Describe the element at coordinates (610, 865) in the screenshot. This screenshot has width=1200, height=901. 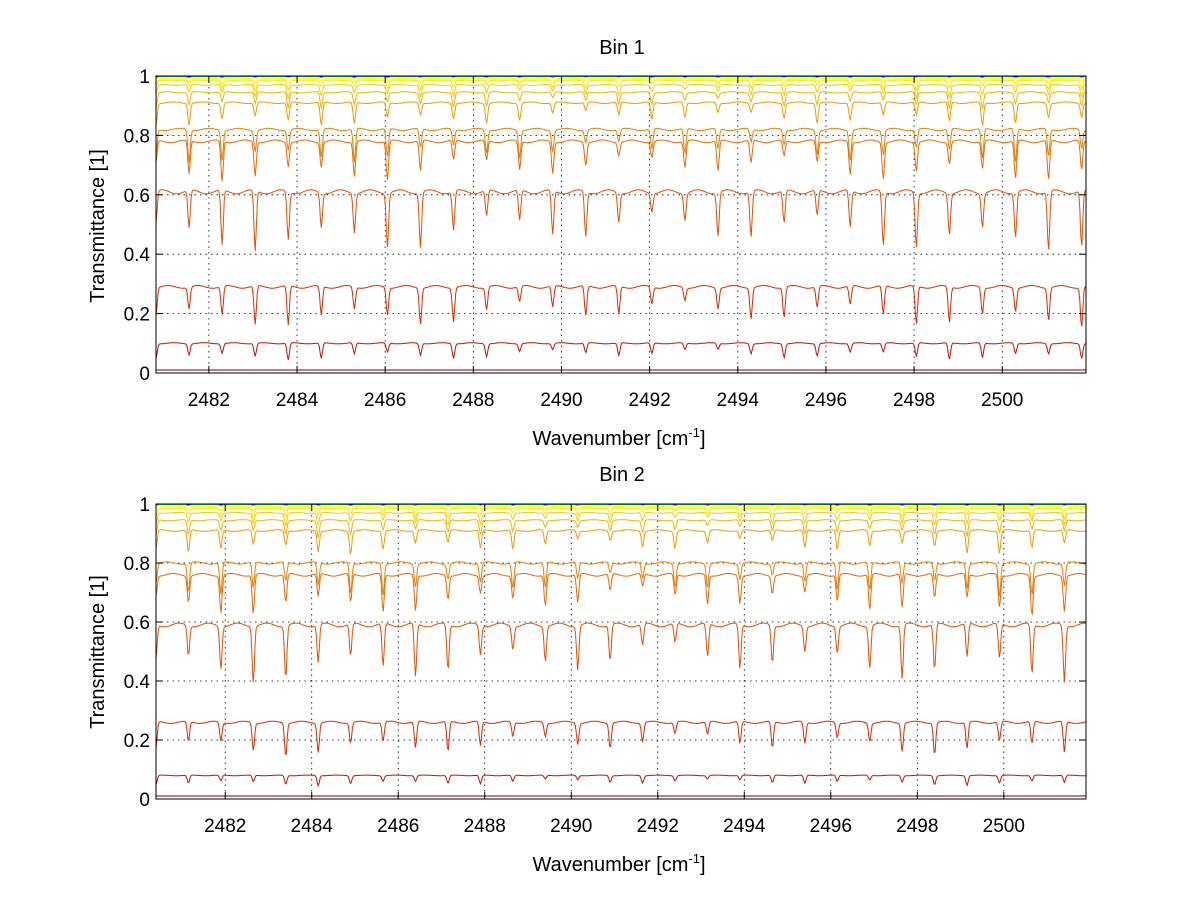
I see `panel-2-xlabel-base: Wavenumber [cm` at that location.